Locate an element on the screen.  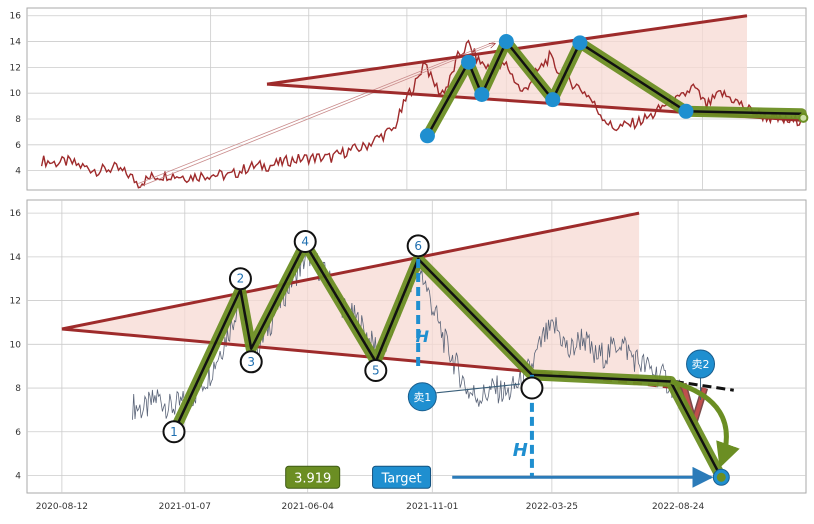
bottom-h-label-2: H is located at coordinates (520, 450).